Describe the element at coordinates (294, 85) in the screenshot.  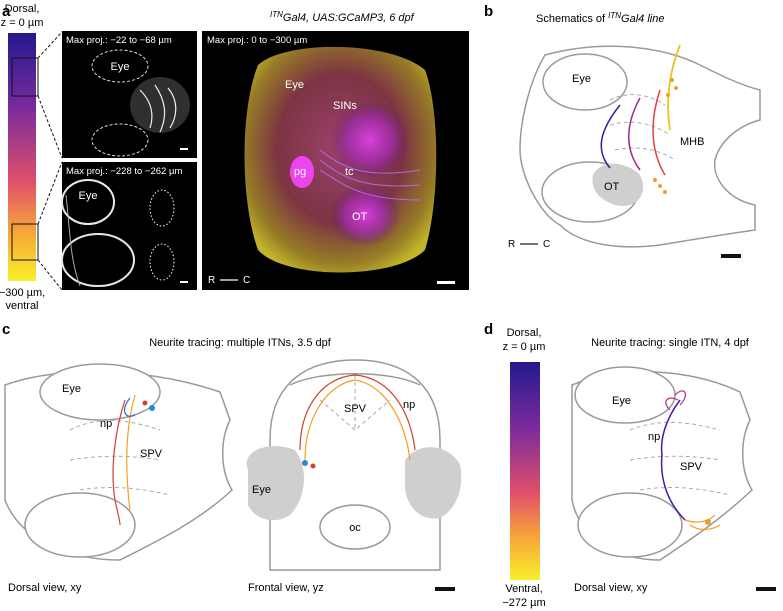
I see `main-eye-label: Eye` at that location.